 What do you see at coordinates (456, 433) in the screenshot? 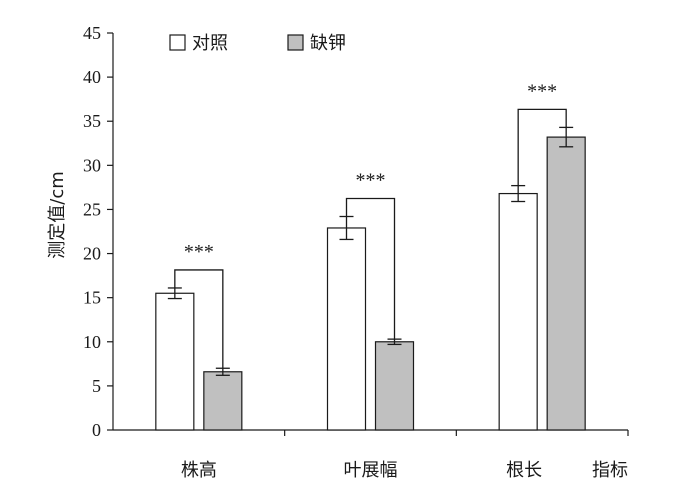
I see `x-ticks` at bounding box center [456, 433].